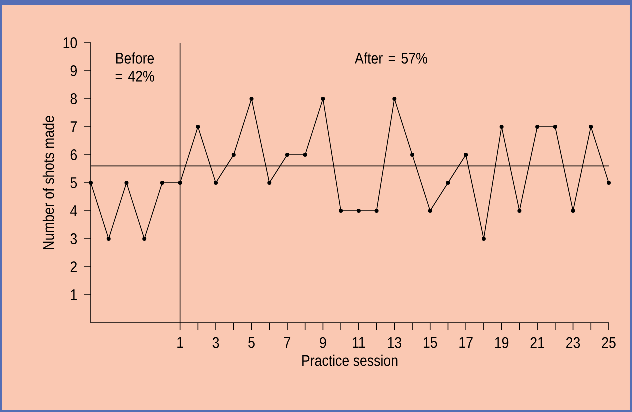 This screenshot has width=632, height=412. I want to click on x-tick-label: 17, so click(466, 342).